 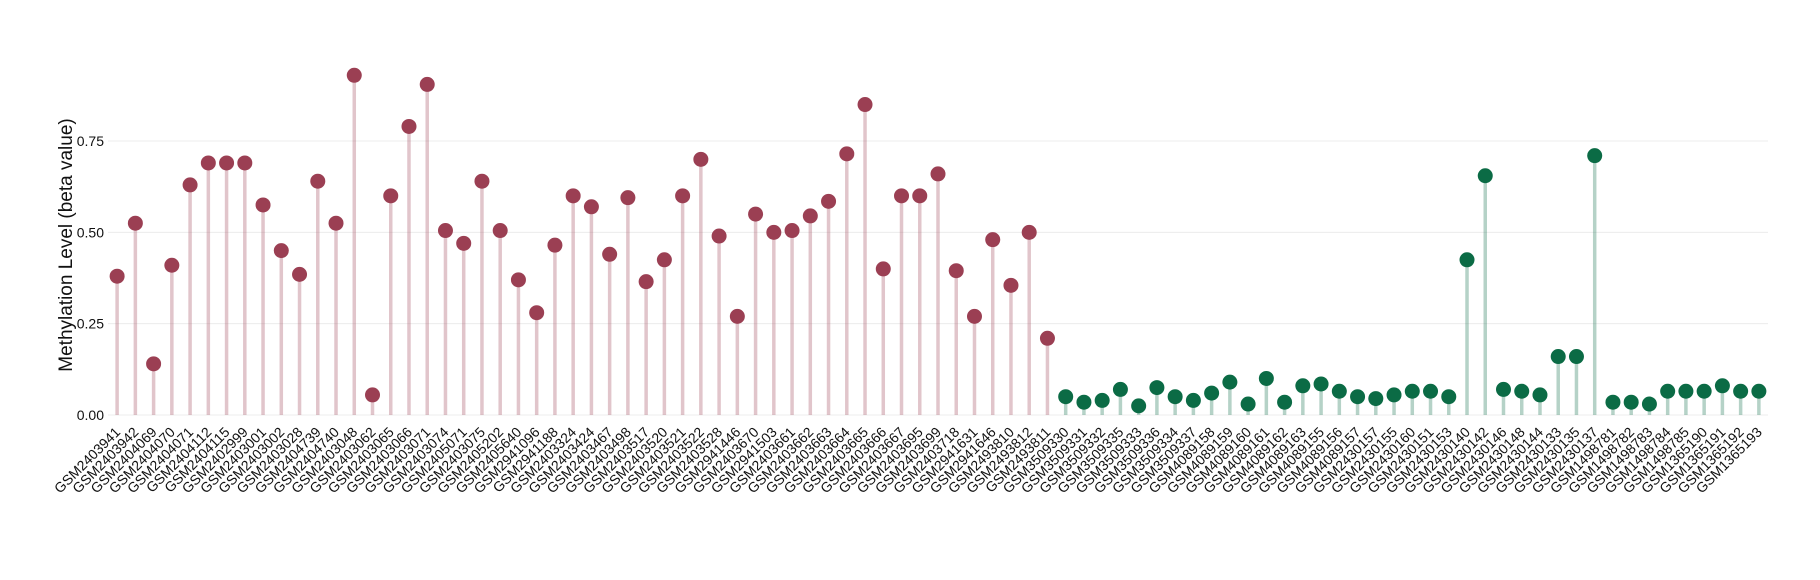 What do you see at coordinates (90, 232) in the screenshot?
I see `y-tick-label: 0.50` at bounding box center [90, 232].